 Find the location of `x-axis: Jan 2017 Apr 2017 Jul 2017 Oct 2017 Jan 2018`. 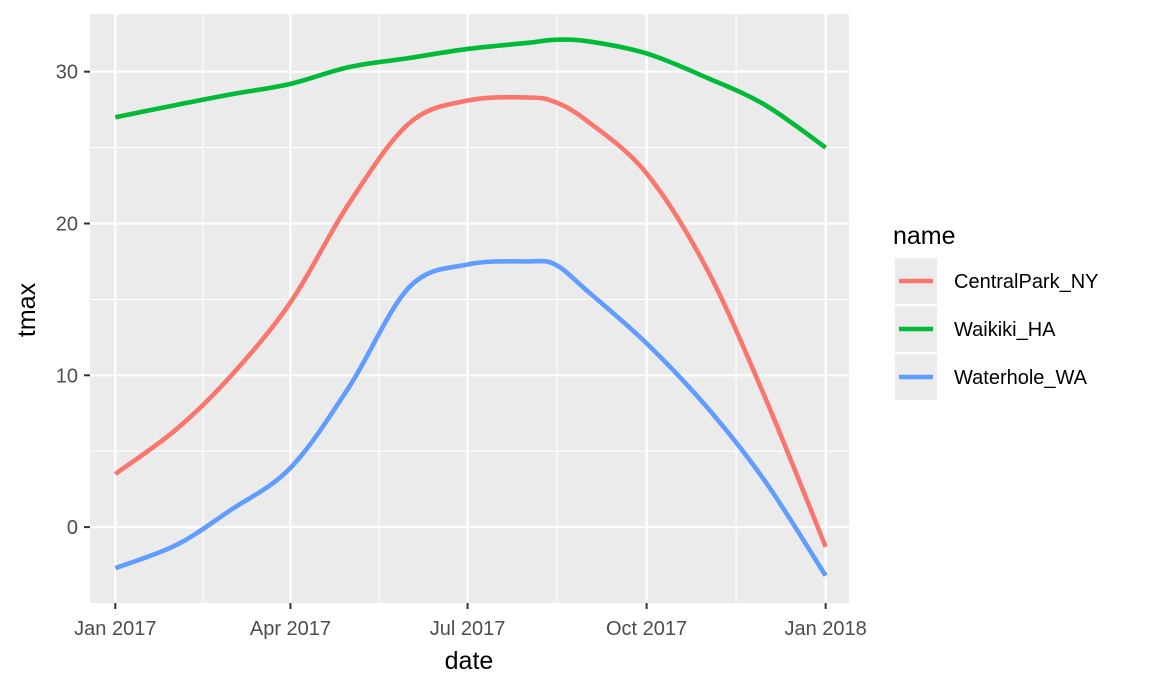

x-axis: Jan 2017 Apr 2017 Jul 2017 Oct 2017 Jan 2018 is located at coordinates (470, 621).